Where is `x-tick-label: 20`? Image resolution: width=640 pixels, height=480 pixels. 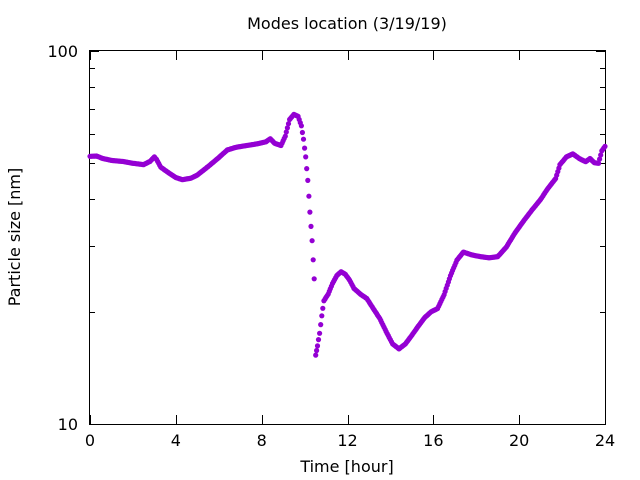 x-tick-label: 20 is located at coordinates (519, 440).